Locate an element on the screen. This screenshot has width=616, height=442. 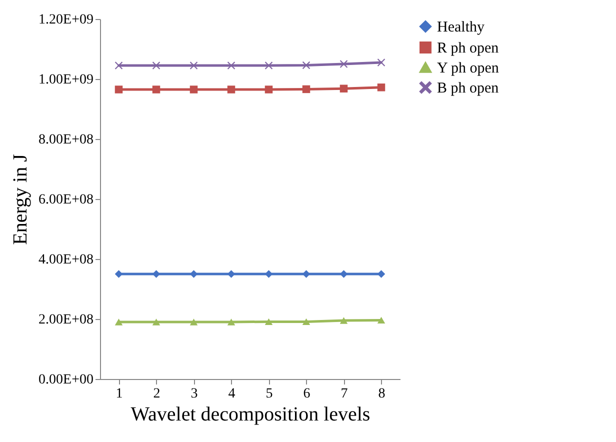
y-tick-label: 4.00E+08 is located at coordinates (66, 260).